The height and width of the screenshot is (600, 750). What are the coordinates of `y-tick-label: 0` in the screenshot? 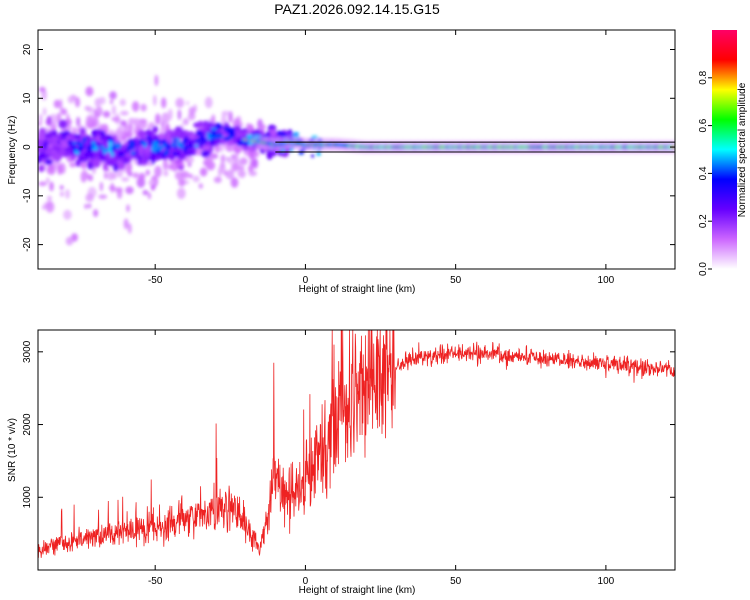 It's located at (27, 147).